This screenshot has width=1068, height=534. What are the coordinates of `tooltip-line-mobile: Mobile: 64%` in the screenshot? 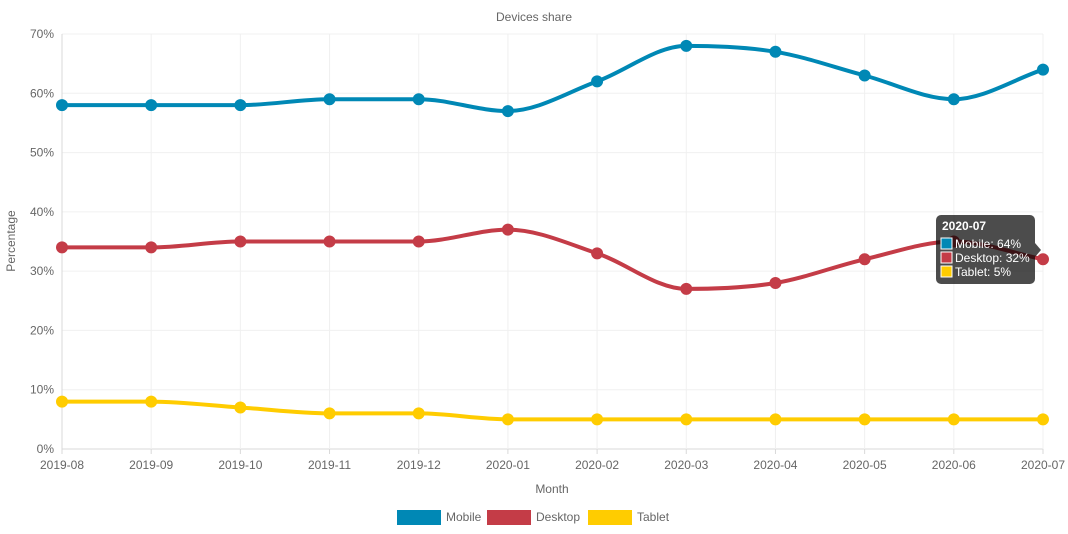 It's located at (988, 244).